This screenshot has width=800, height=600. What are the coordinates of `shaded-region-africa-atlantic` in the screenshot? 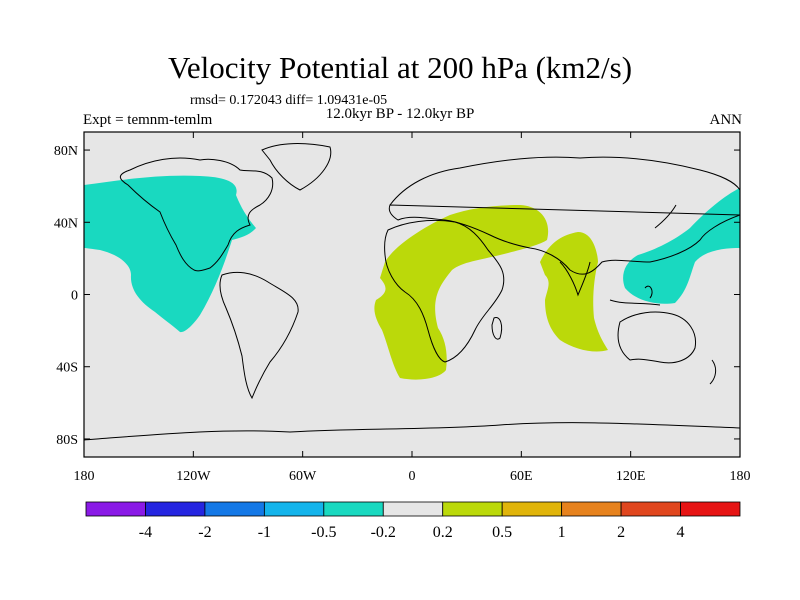 It's located at (461, 292).